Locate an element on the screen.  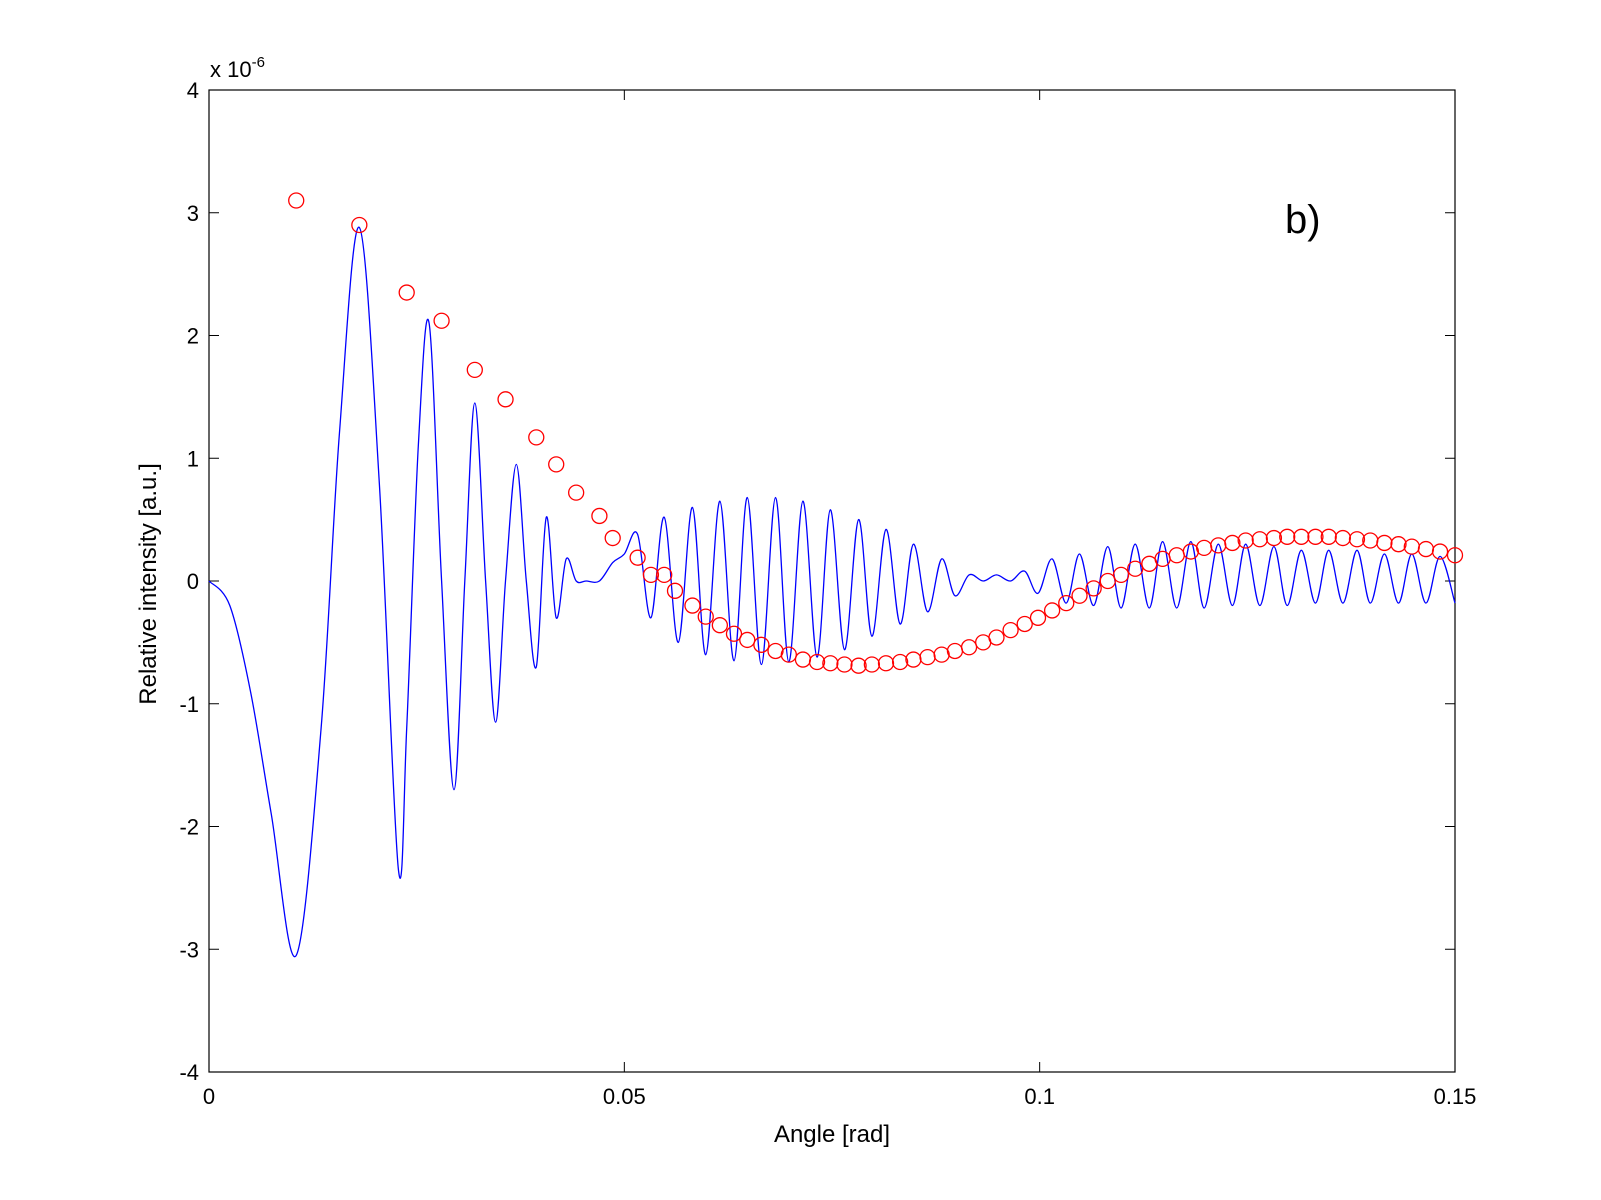
y-multiplier-exponent: -6 is located at coordinates (258, 62).